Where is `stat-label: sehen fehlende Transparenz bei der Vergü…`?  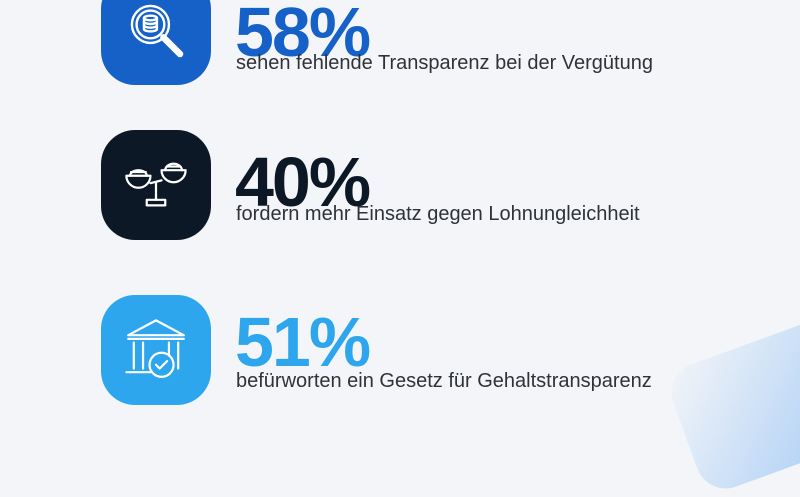
stat-label: sehen fehlende Transparenz bei der Vergü… is located at coordinates (444, 63).